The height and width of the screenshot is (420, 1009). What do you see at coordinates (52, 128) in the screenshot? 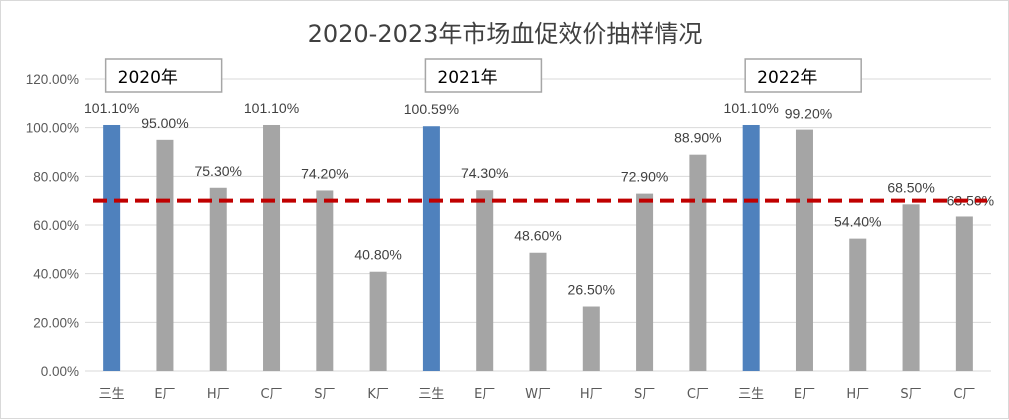
I see `y-tick-label: 100.00%` at bounding box center [52, 128].